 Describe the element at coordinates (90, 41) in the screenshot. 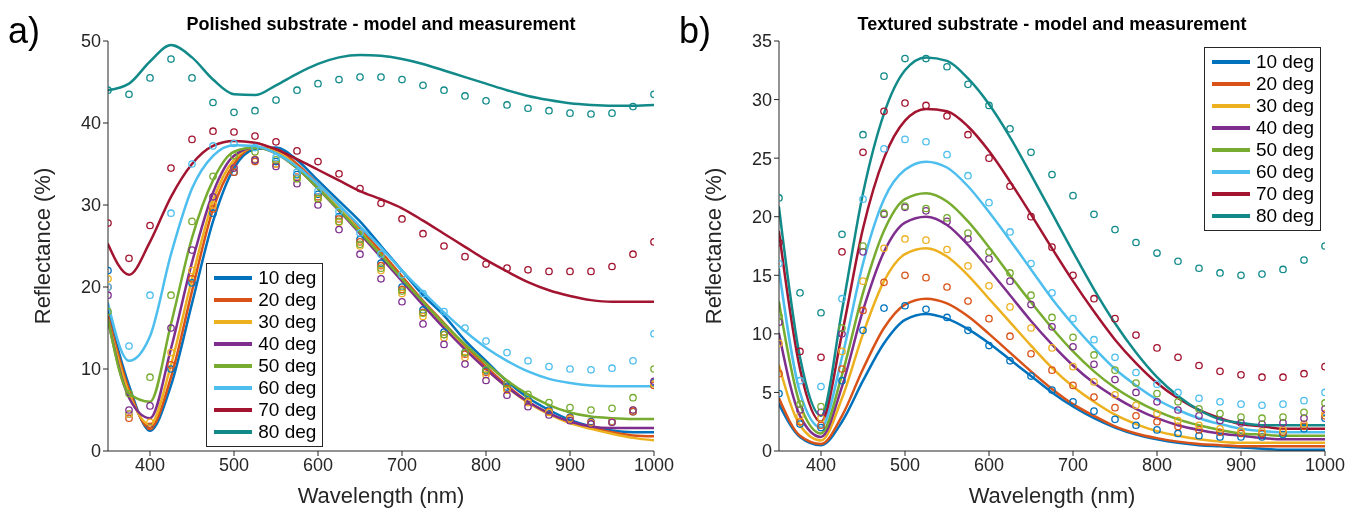

I see `y-tick-label: 50` at that location.